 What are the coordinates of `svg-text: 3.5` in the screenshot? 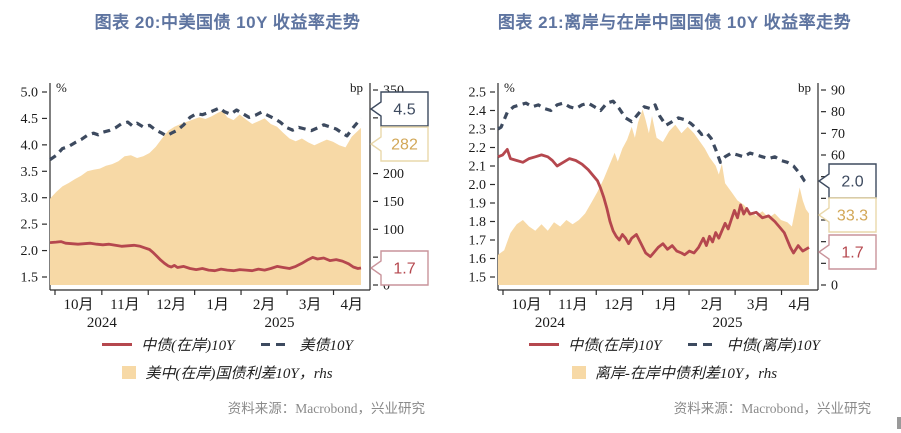 It's located at (30, 172).